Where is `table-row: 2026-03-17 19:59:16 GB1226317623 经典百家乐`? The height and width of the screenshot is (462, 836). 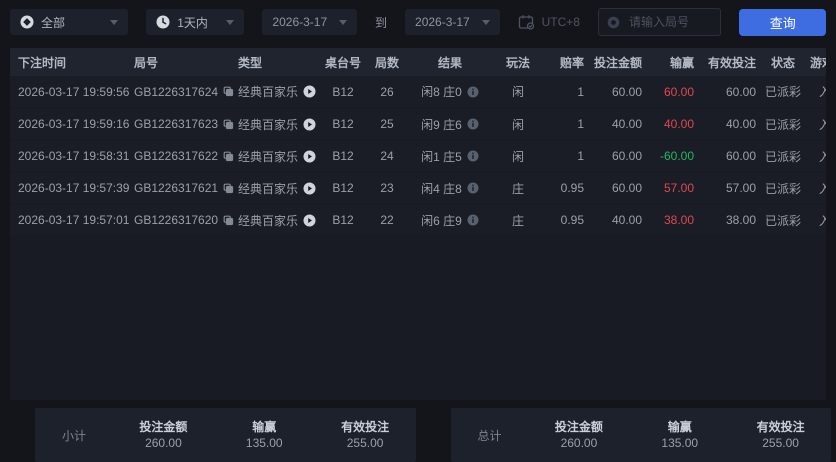 table-row: 2026-03-17 19:59:16 GB1226317623 经典百家乐 is located at coordinates (418, 124).